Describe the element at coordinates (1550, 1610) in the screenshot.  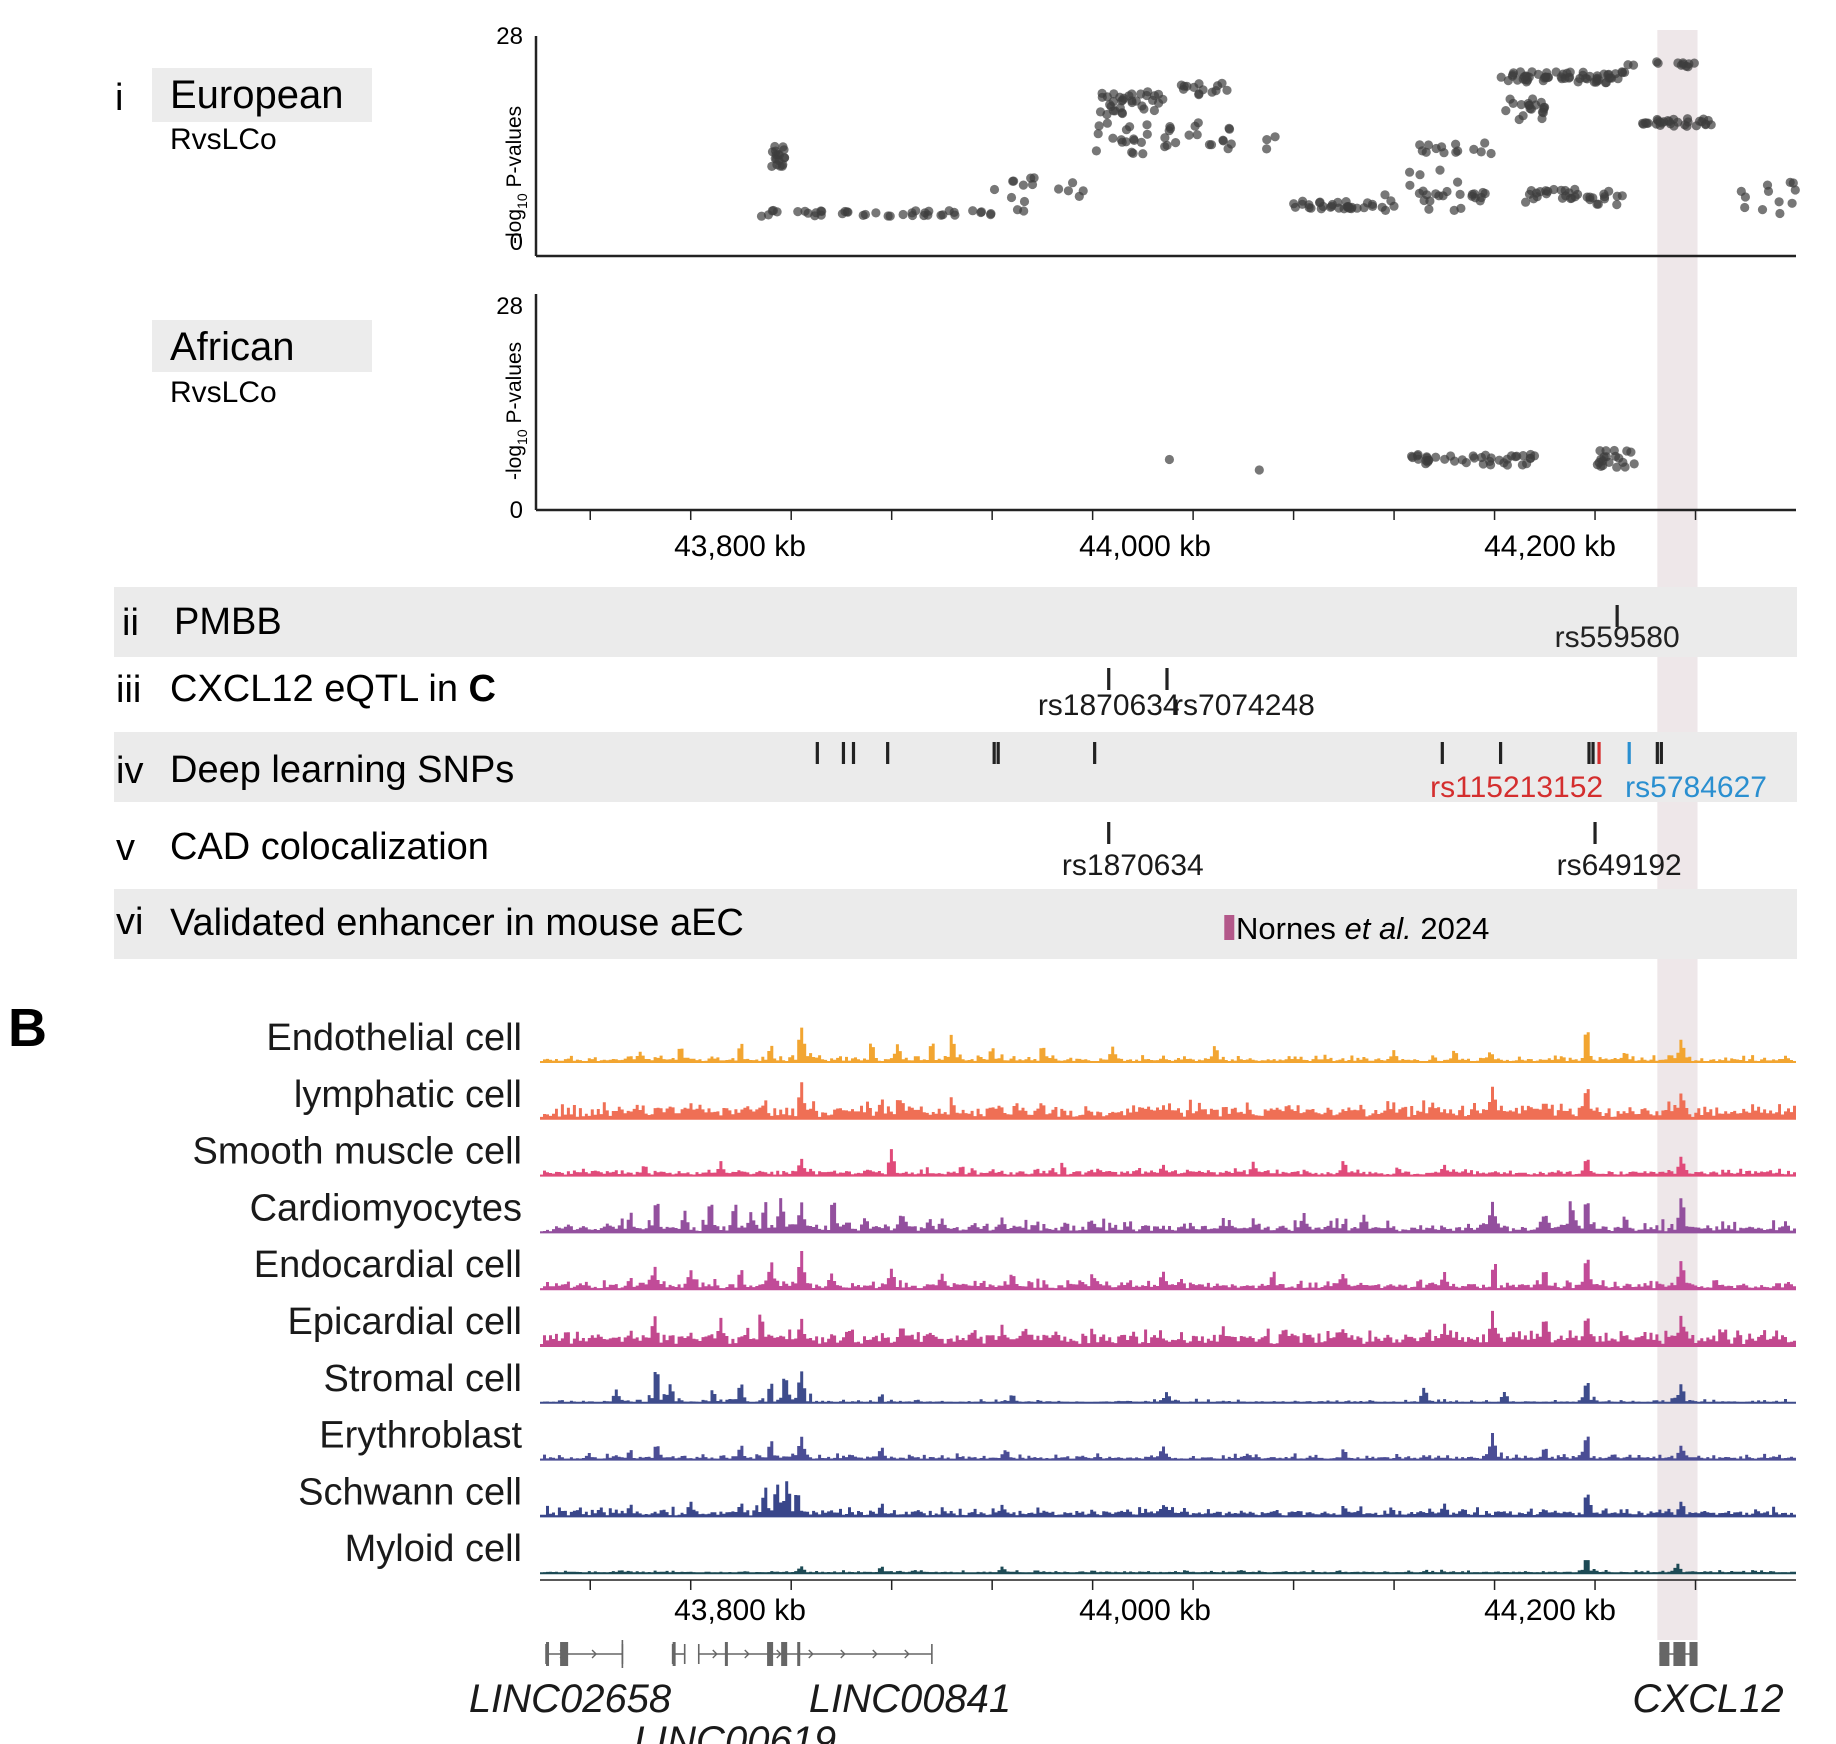
I see `panel-b-xtick-label-2: 44,200 kb` at that location.